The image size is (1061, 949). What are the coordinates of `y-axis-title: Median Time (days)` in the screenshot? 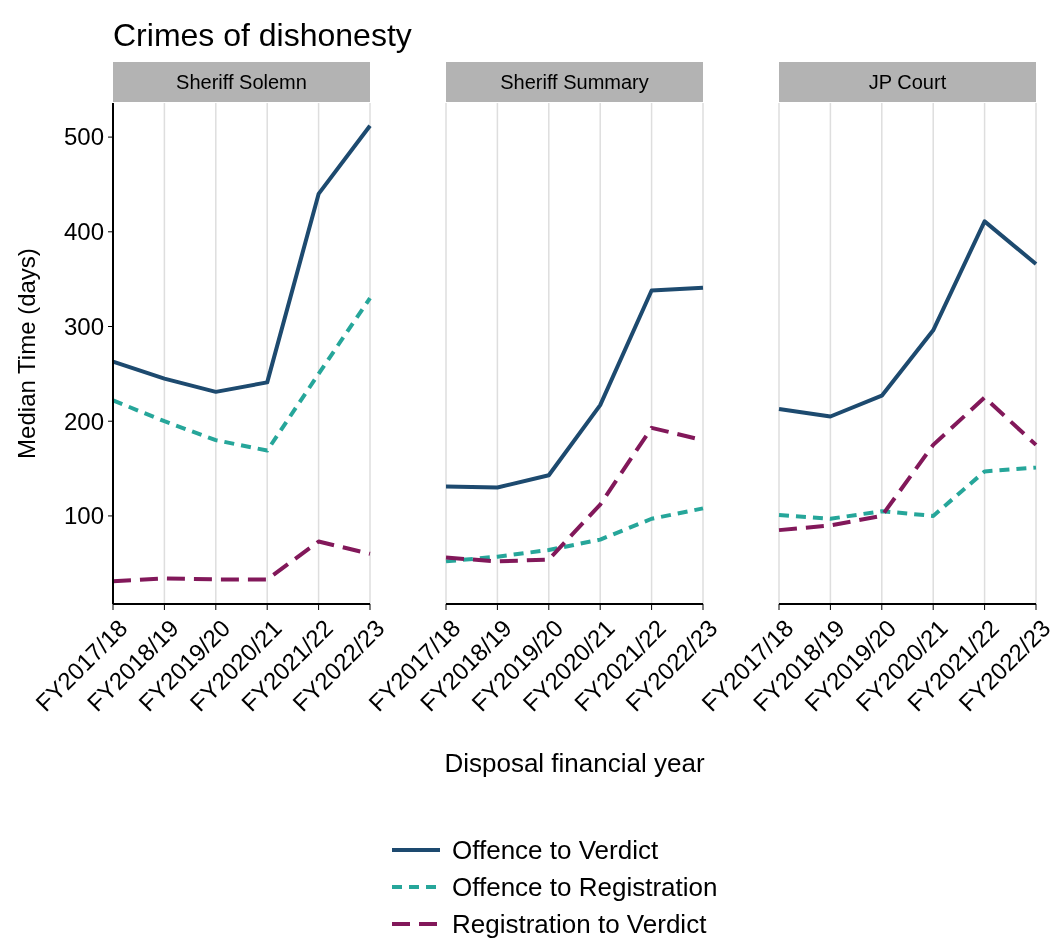 It's located at (26, 353).